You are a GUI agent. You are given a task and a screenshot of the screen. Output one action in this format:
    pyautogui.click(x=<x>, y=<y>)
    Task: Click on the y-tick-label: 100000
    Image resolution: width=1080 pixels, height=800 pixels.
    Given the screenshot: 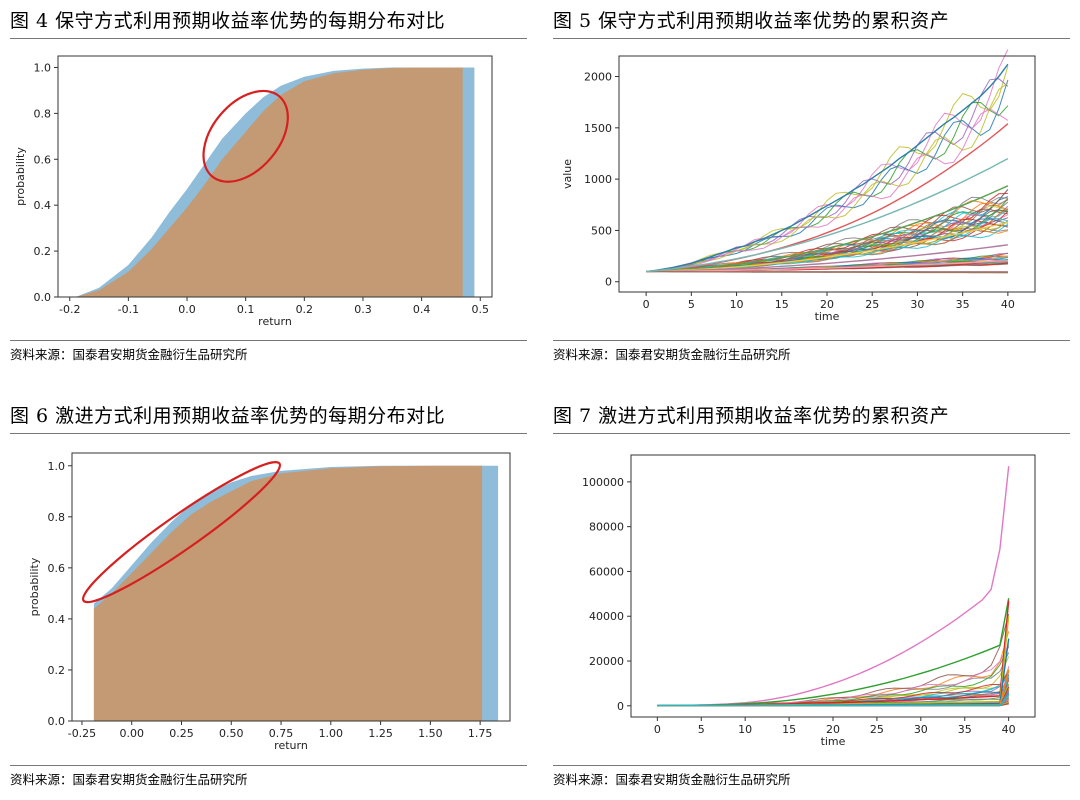 What is the action you would take?
    pyautogui.click(x=603, y=482)
    